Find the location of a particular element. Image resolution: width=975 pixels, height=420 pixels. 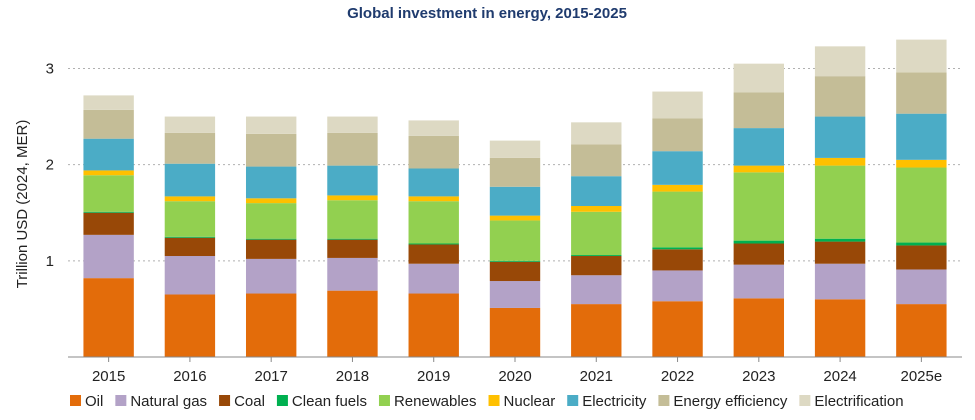

y-axis: 1 2 3 is located at coordinates (50, 164).